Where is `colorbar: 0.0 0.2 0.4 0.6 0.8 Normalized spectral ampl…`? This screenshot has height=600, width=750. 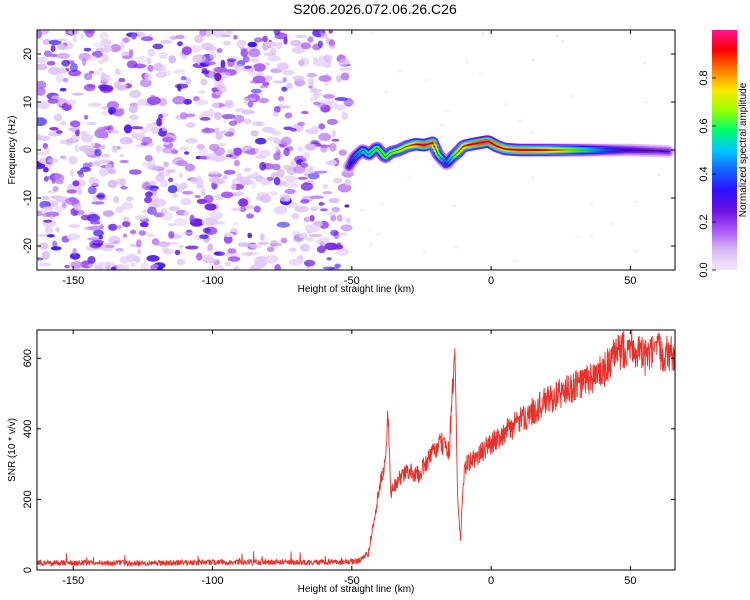 colorbar: 0.0 0.2 0.4 0.6 0.8 Normalized spectral ampl… is located at coordinates (723, 154).